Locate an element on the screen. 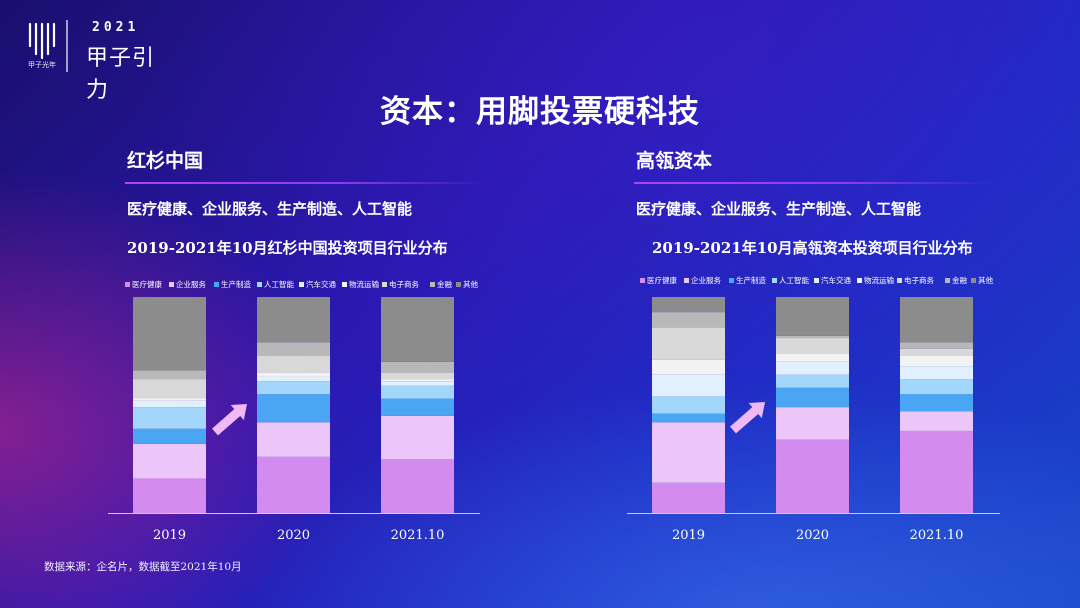  chart-title: 2019-2021年10月红杉中国投资项目行业分布 is located at coordinates (287, 248).